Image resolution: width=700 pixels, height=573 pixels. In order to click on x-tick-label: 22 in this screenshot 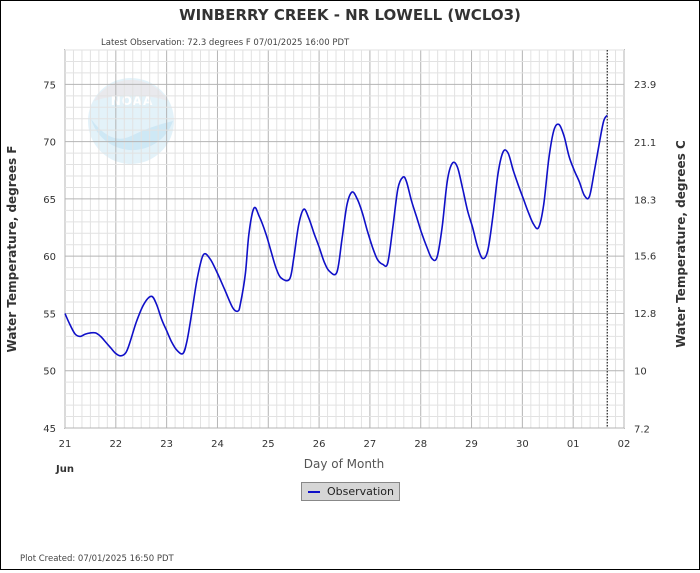, I will do `click(115, 444)`.